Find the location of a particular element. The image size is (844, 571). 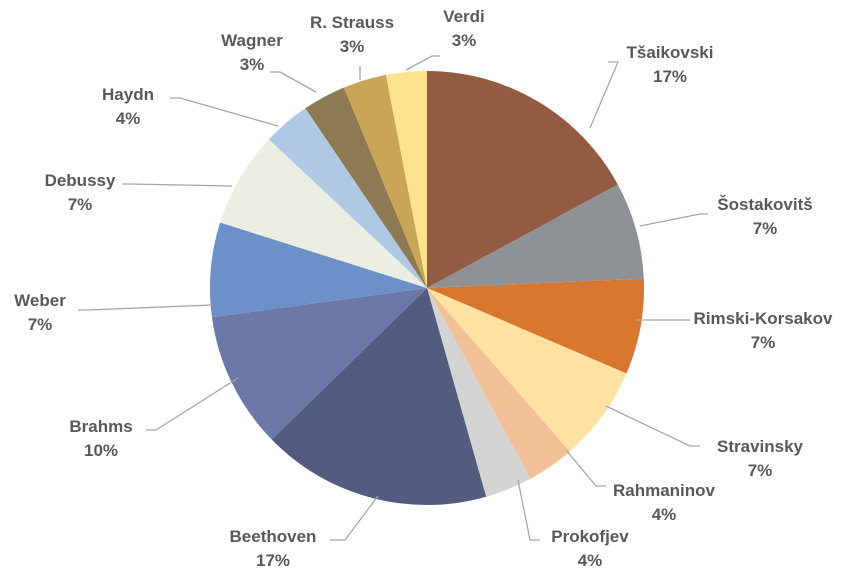

slice-name-label: Prokofjev is located at coordinates (590, 536).